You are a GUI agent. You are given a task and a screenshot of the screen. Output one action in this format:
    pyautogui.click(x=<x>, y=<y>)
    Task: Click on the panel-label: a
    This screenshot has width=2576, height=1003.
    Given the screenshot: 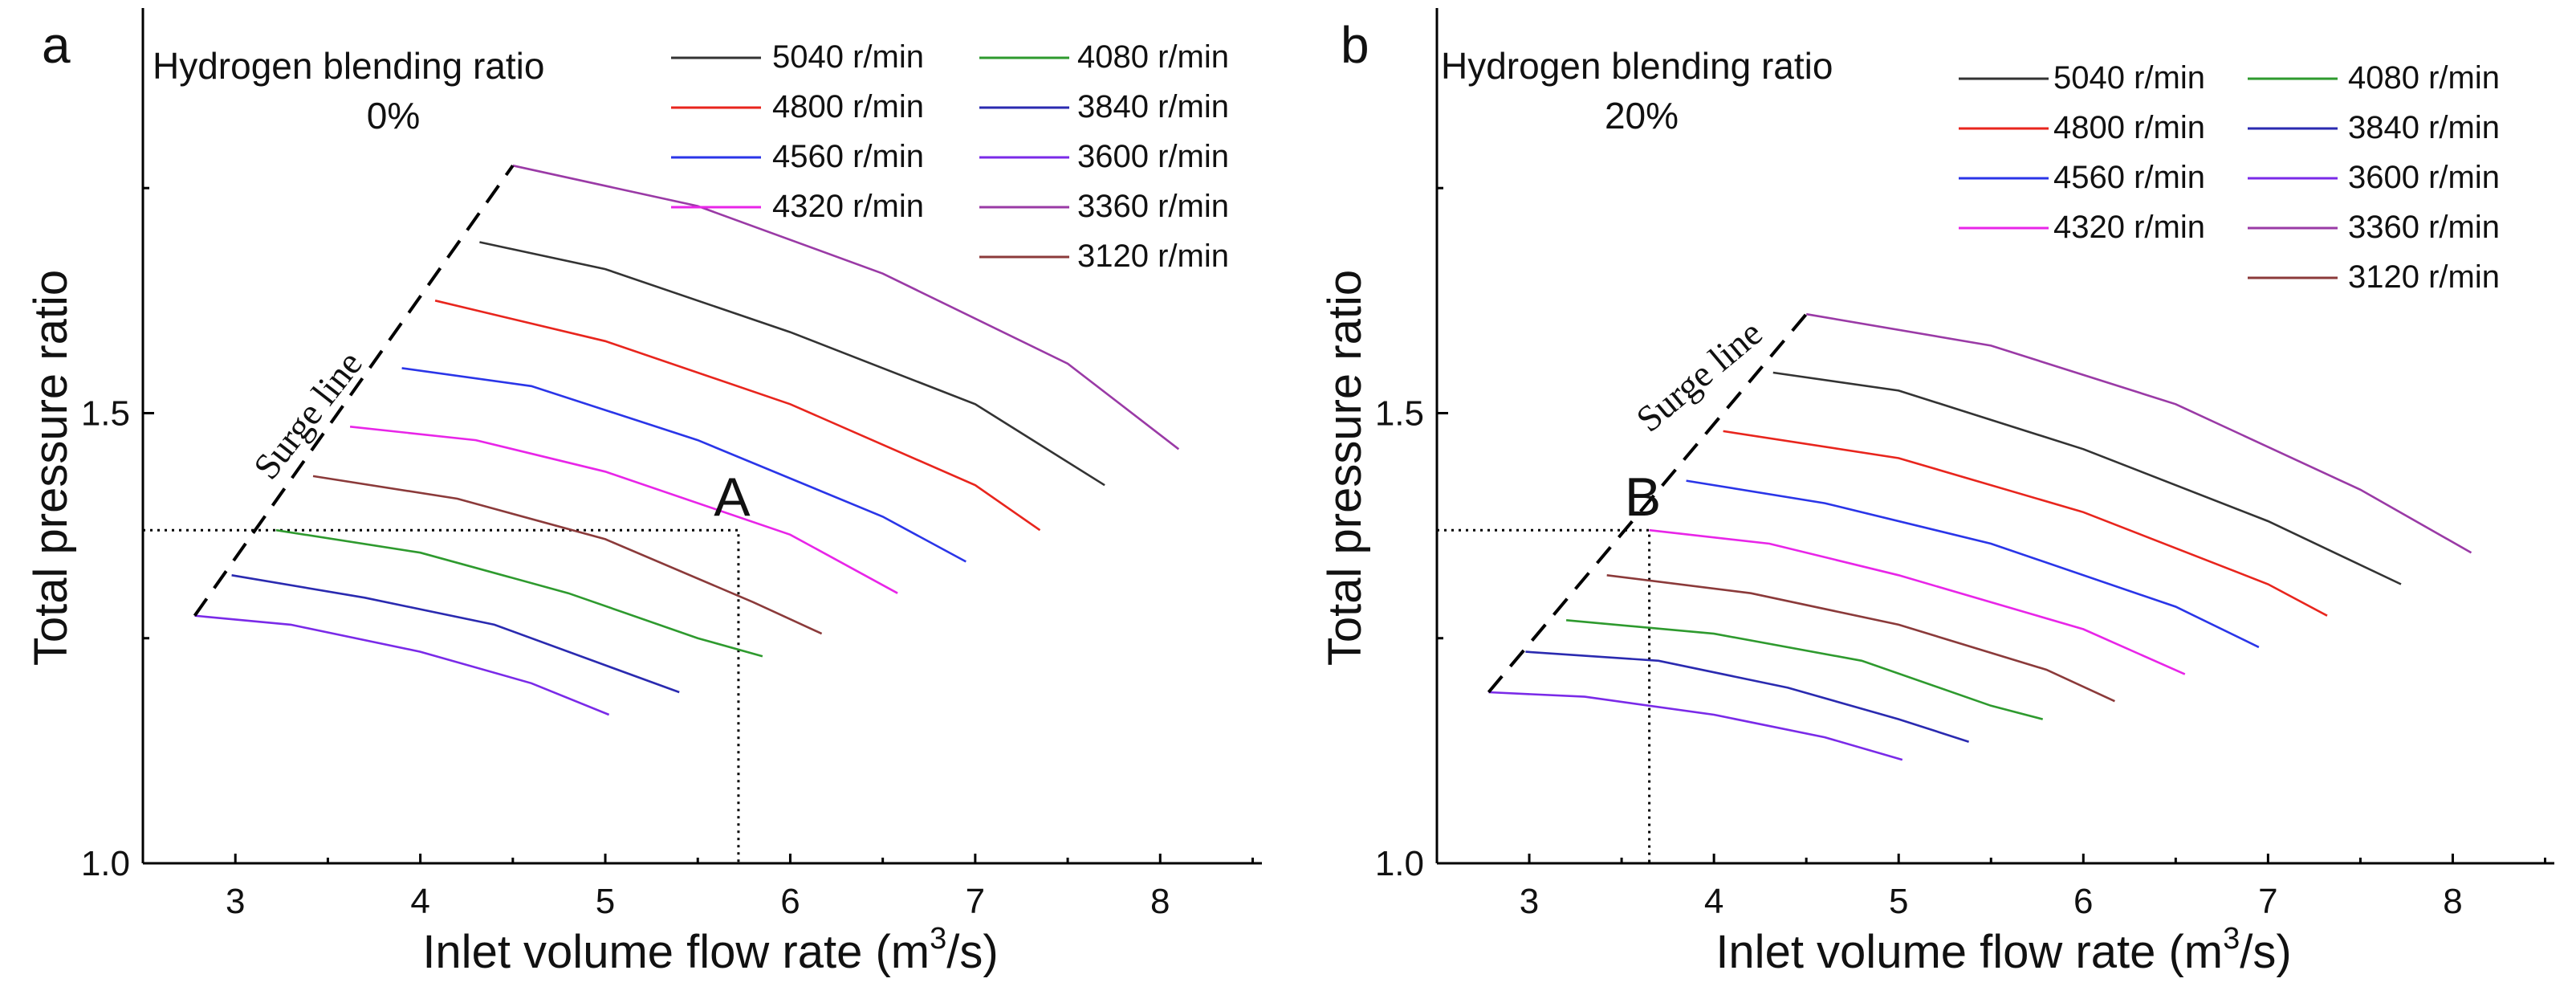 What is the action you would take?
    pyautogui.click(x=56, y=45)
    